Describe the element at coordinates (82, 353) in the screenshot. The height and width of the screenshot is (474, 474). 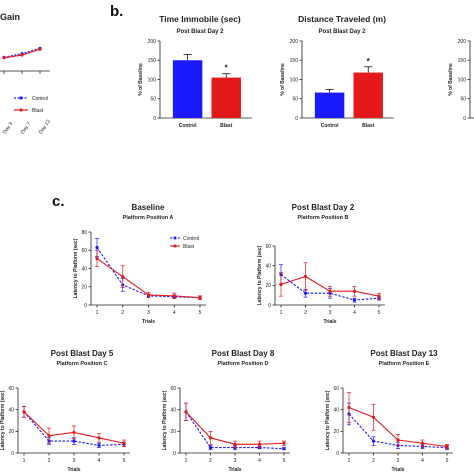
I see `chart-title: Post Blast Day 5` at that location.